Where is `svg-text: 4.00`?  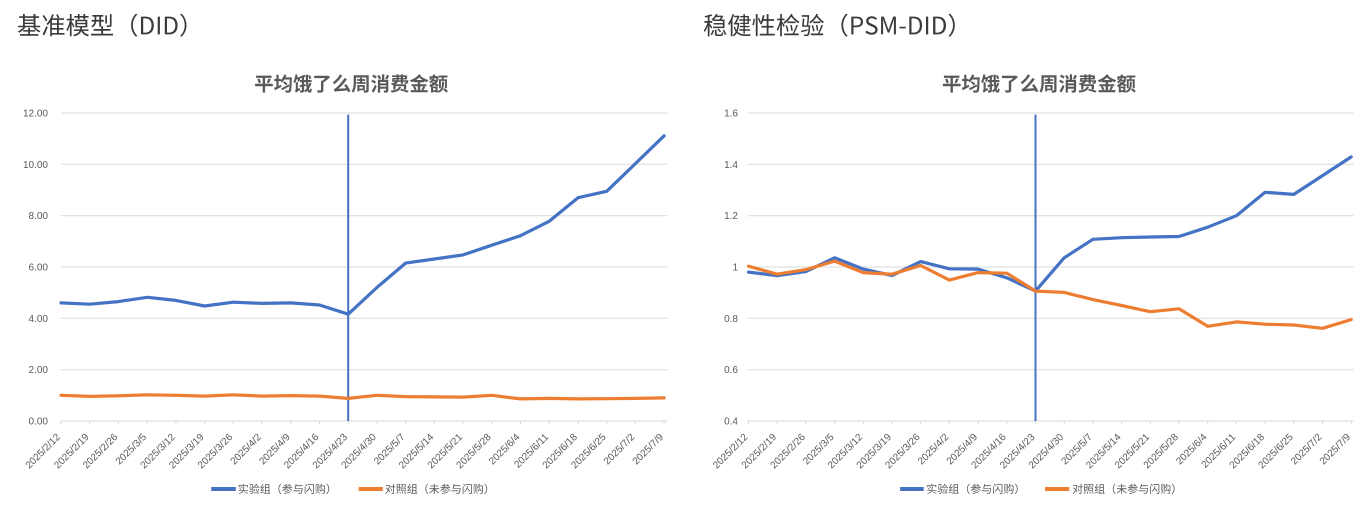 svg-text: 4.00 is located at coordinates (39, 319).